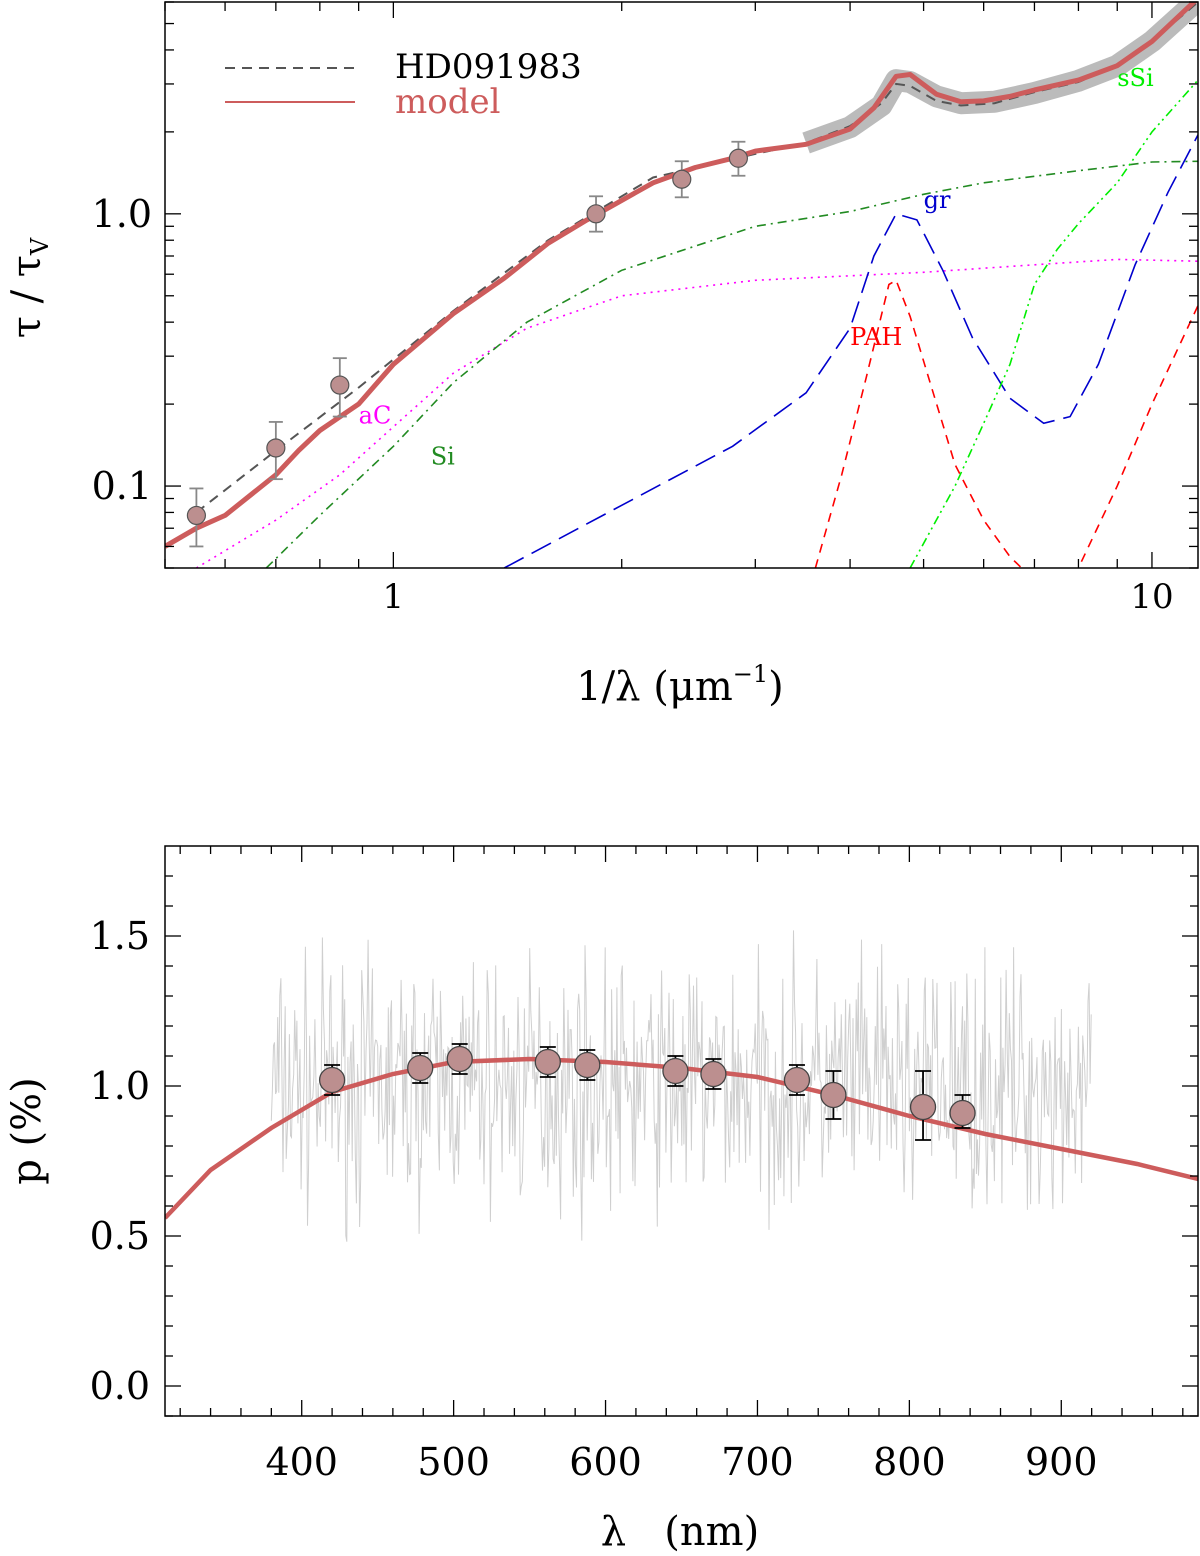 Image resolution: width=1200 pixels, height=1556 pixels. What do you see at coordinates (29, 287) in the screenshot?
I see `extinction-y-axis-label: τ / τV` at bounding box center [29, 287].